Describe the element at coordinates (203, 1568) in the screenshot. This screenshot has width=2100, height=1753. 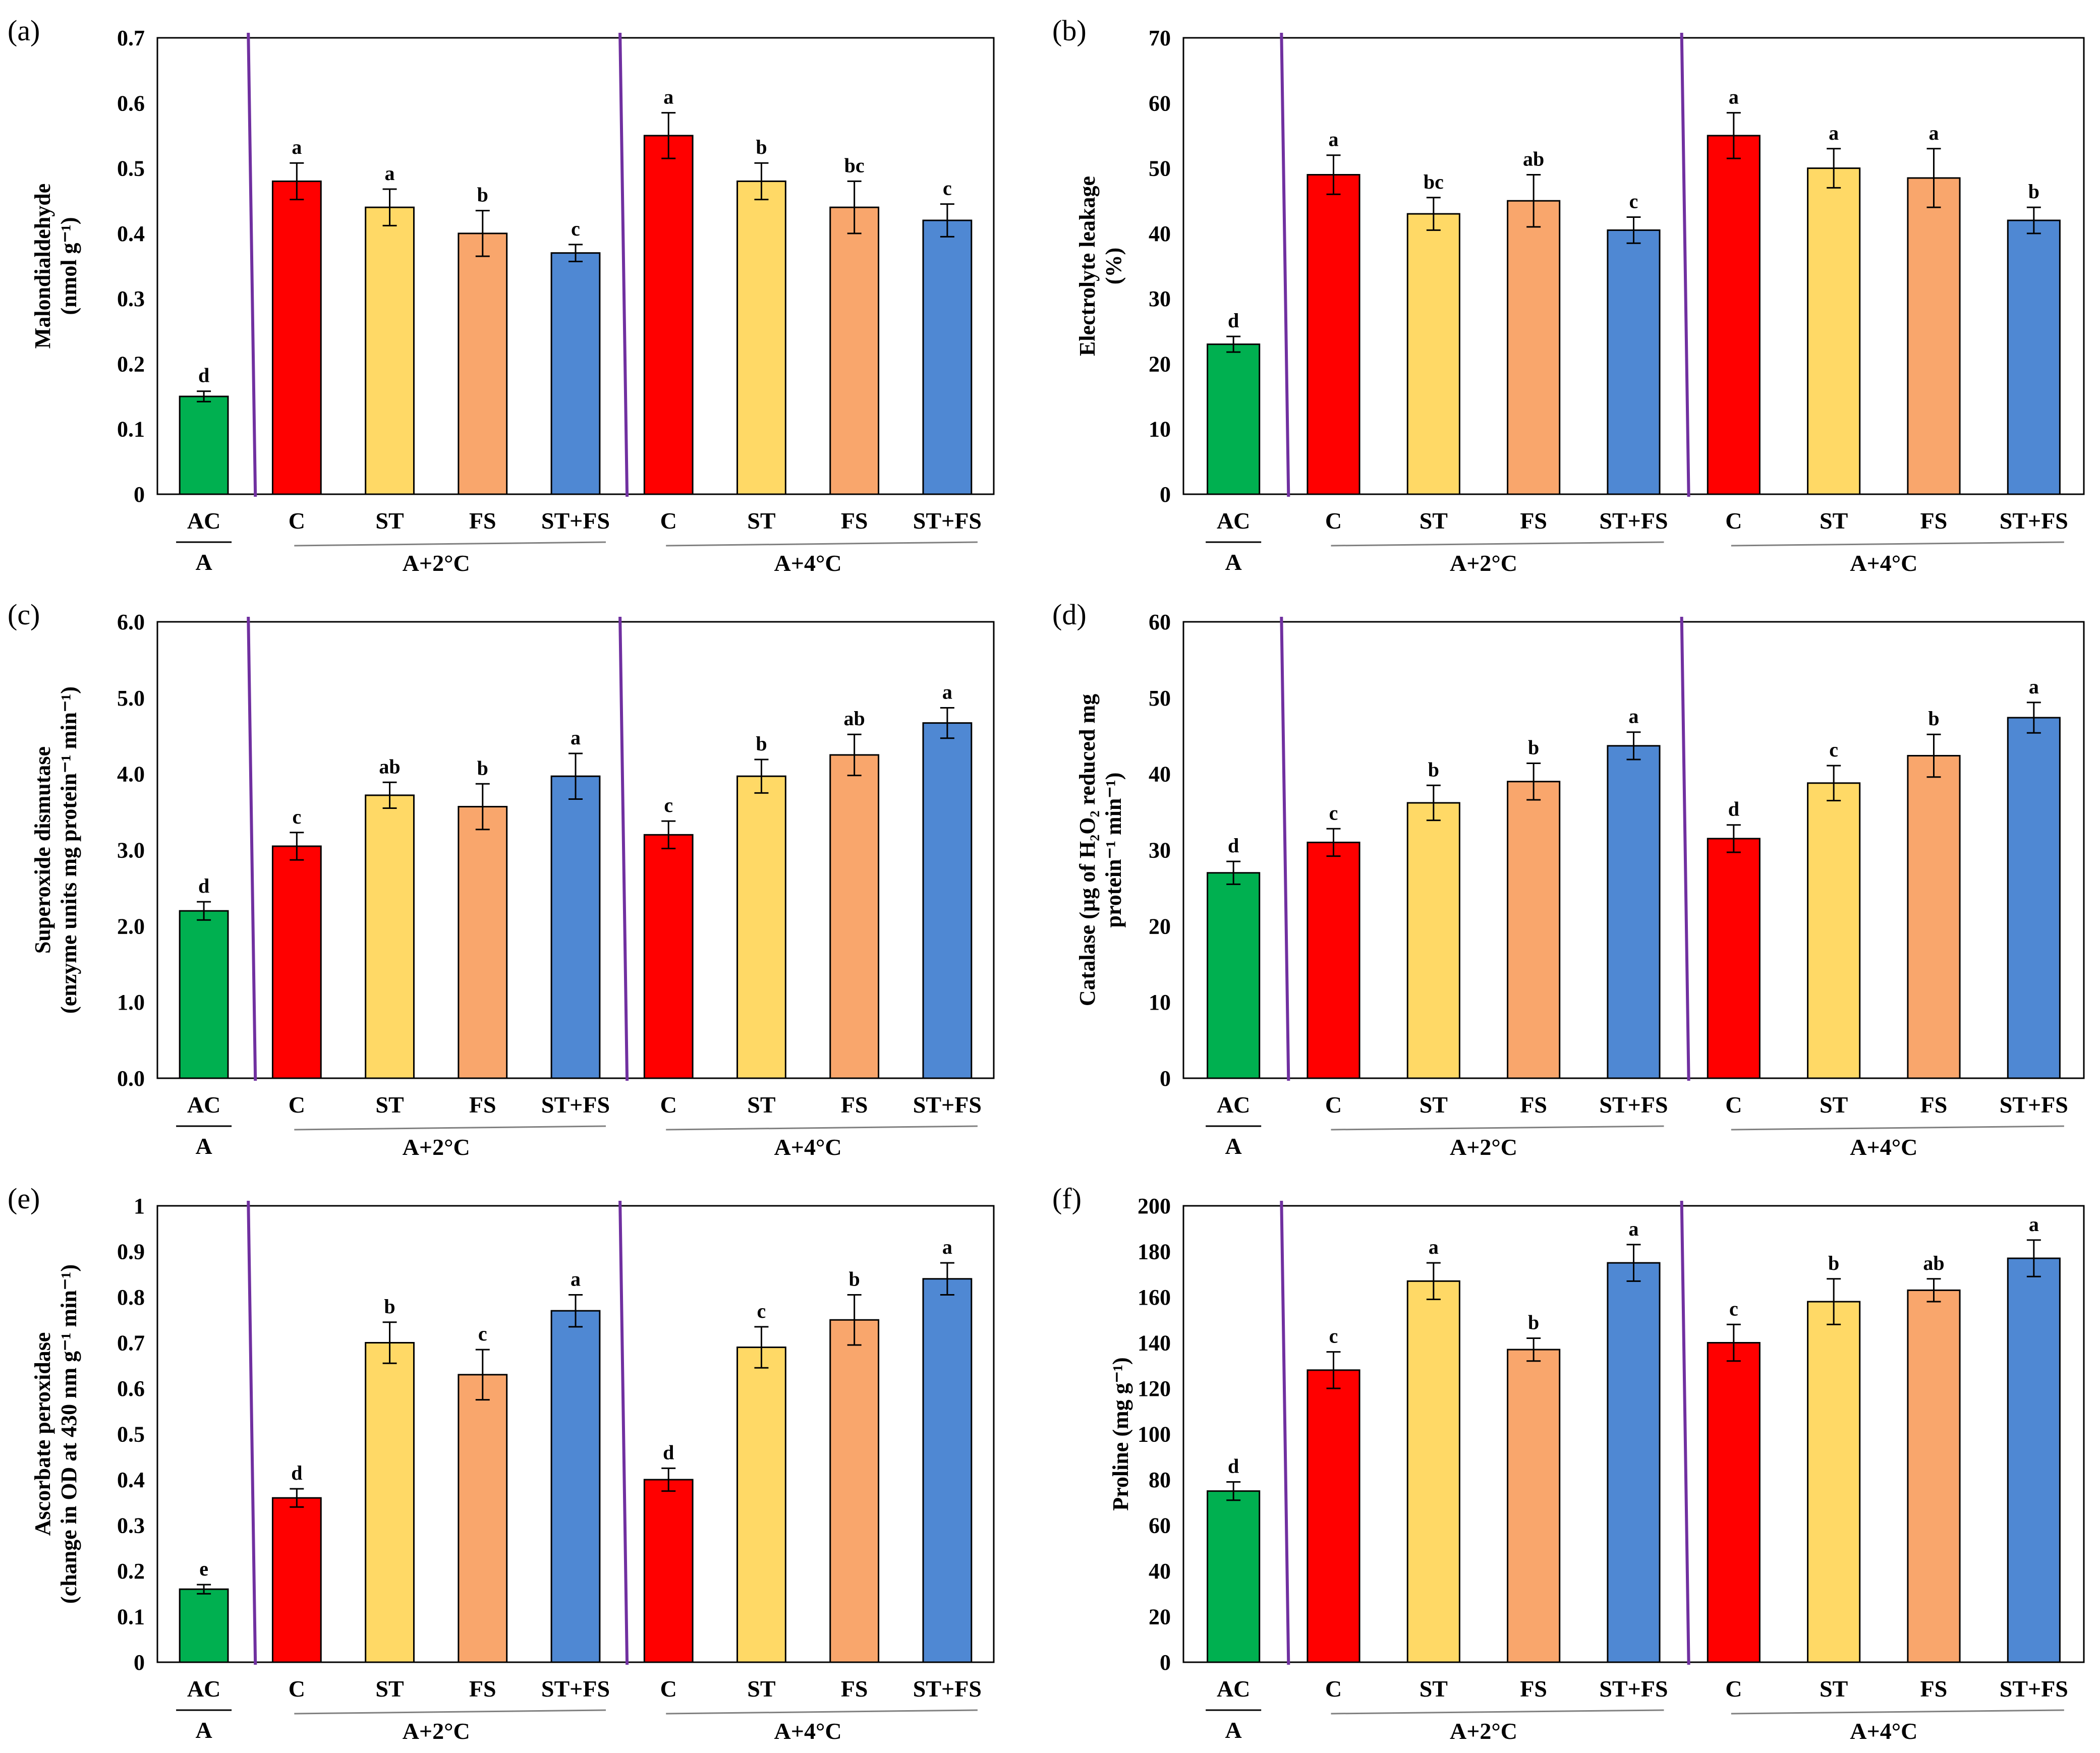
I see `significance-letter: e` at that location.